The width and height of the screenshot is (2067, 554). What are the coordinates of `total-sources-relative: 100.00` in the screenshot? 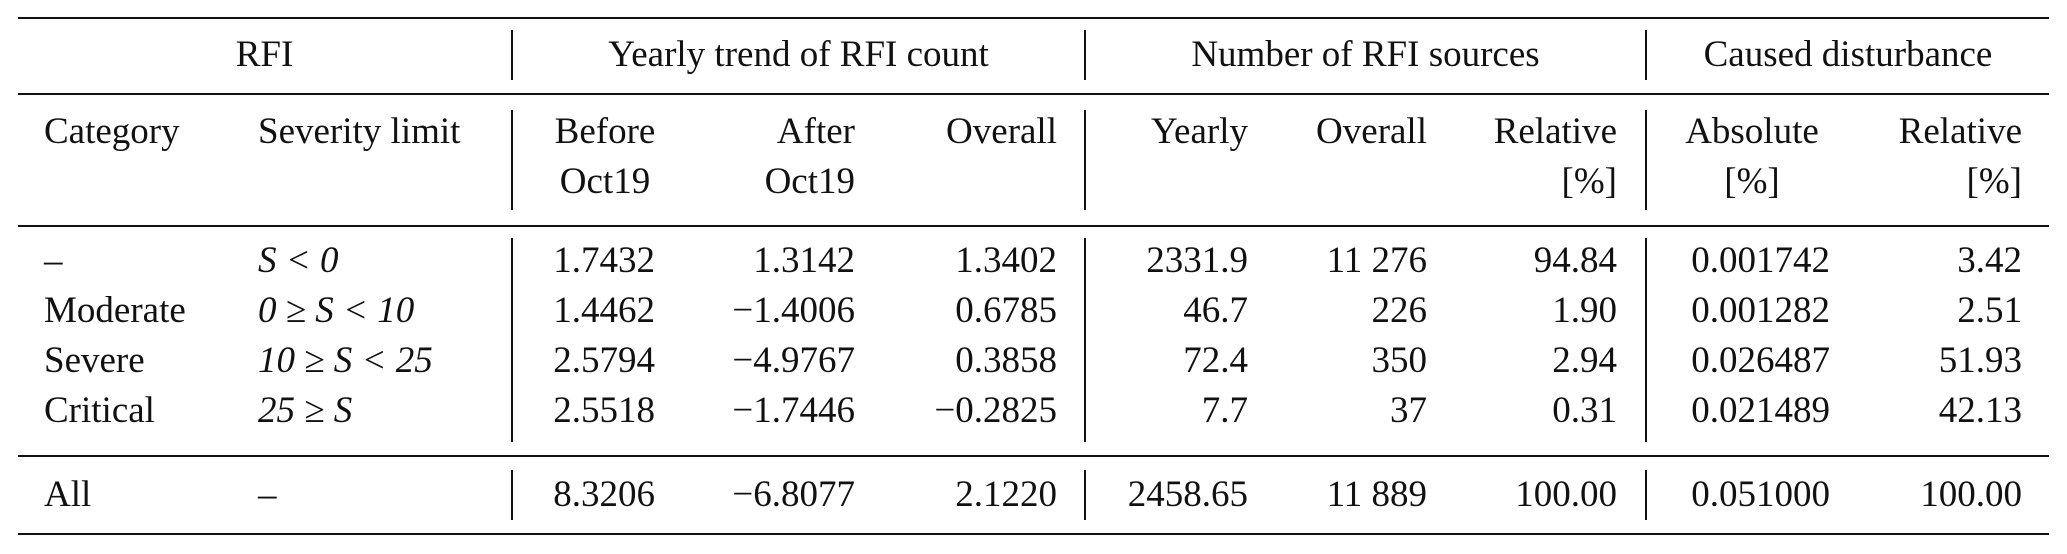 It's located at (1566, 494).